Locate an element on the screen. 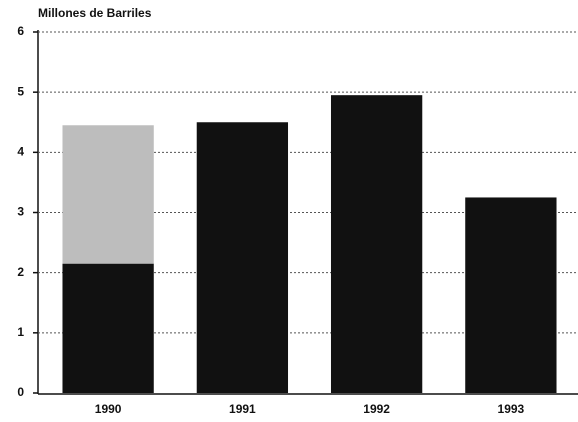 This screenshot has height=422, width=578. y-tick-label: 3 is located at coordinates (20, 212).